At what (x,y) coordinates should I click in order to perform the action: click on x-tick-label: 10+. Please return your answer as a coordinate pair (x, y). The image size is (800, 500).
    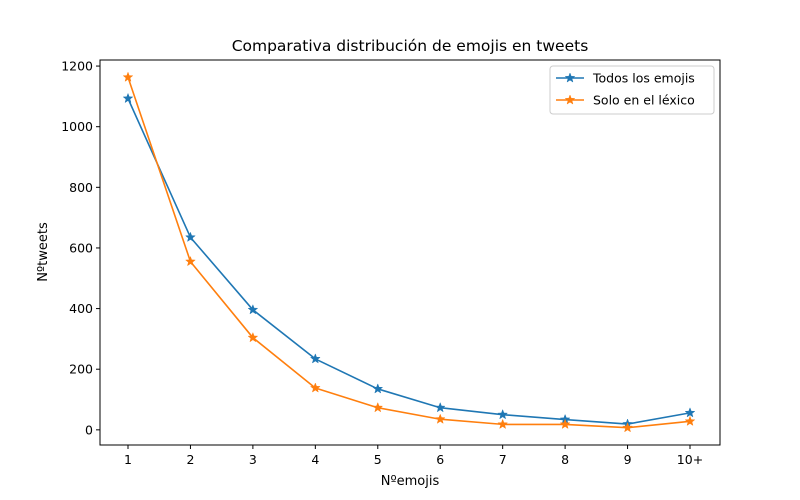
    Looking at the image, I should click on (690, 459).